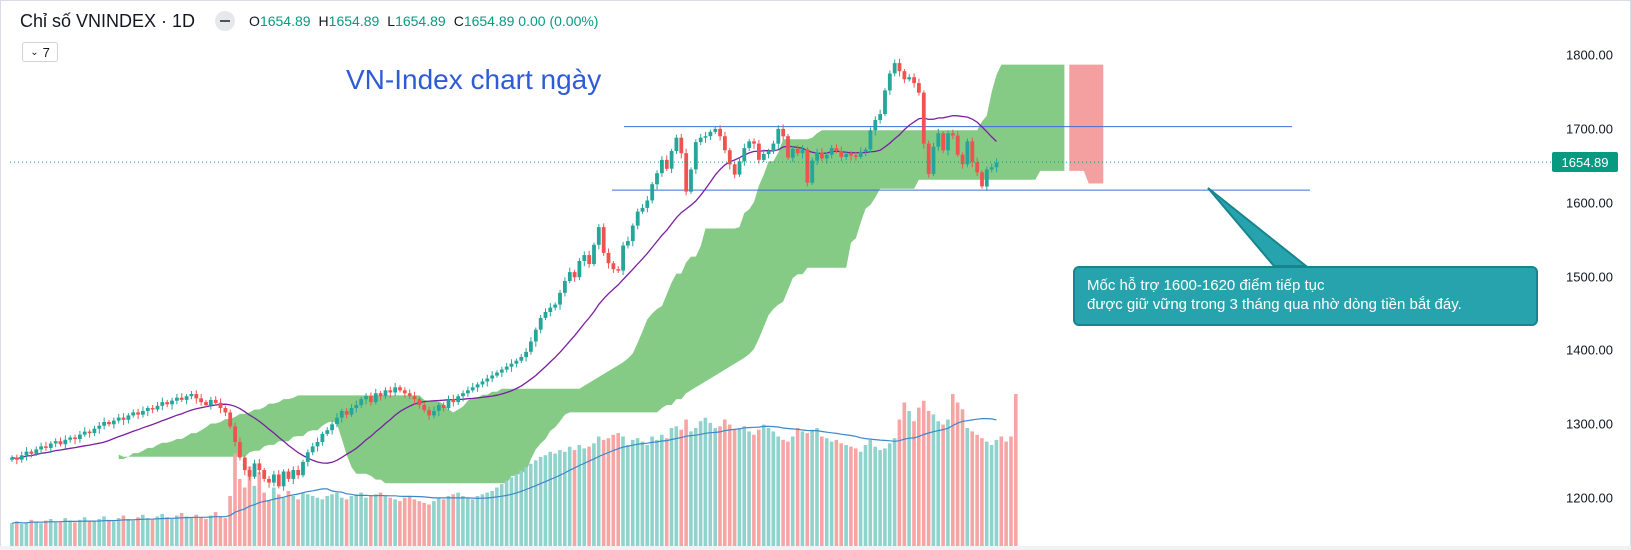 Image resolution: width=1631 pixels, height=550 pixels. I want to click on time-axis-strip, so click(815, 548).